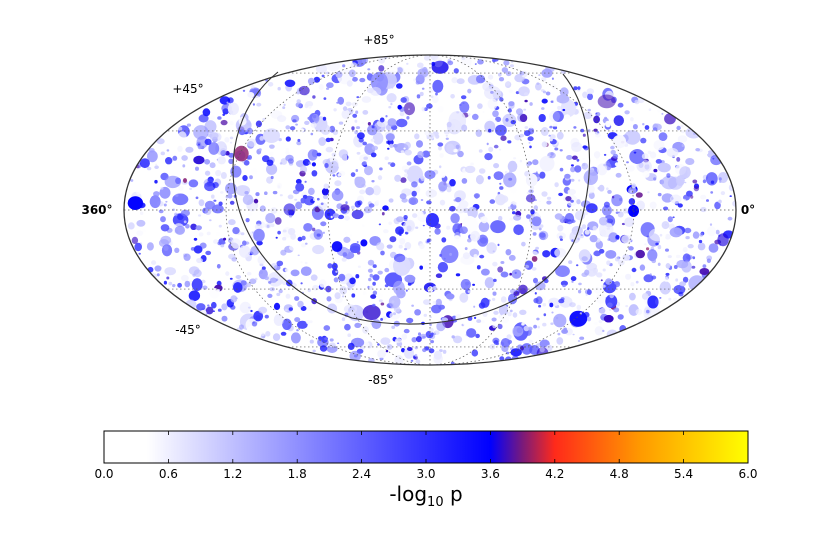 The image size is (830, 554). I want to click on colorbar-tick-label: 5.4, so click(683, 474).